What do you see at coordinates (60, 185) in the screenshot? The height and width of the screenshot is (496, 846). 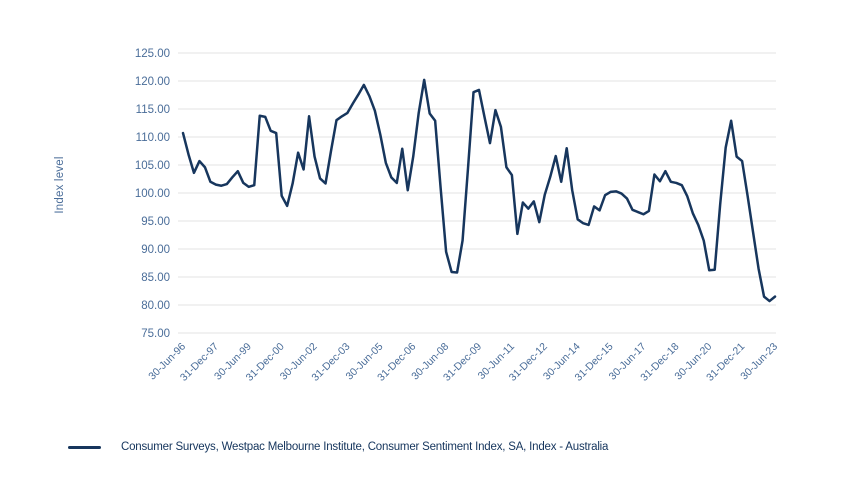 I see `y-axis-title: Index level` at bounding box center [60, 185].